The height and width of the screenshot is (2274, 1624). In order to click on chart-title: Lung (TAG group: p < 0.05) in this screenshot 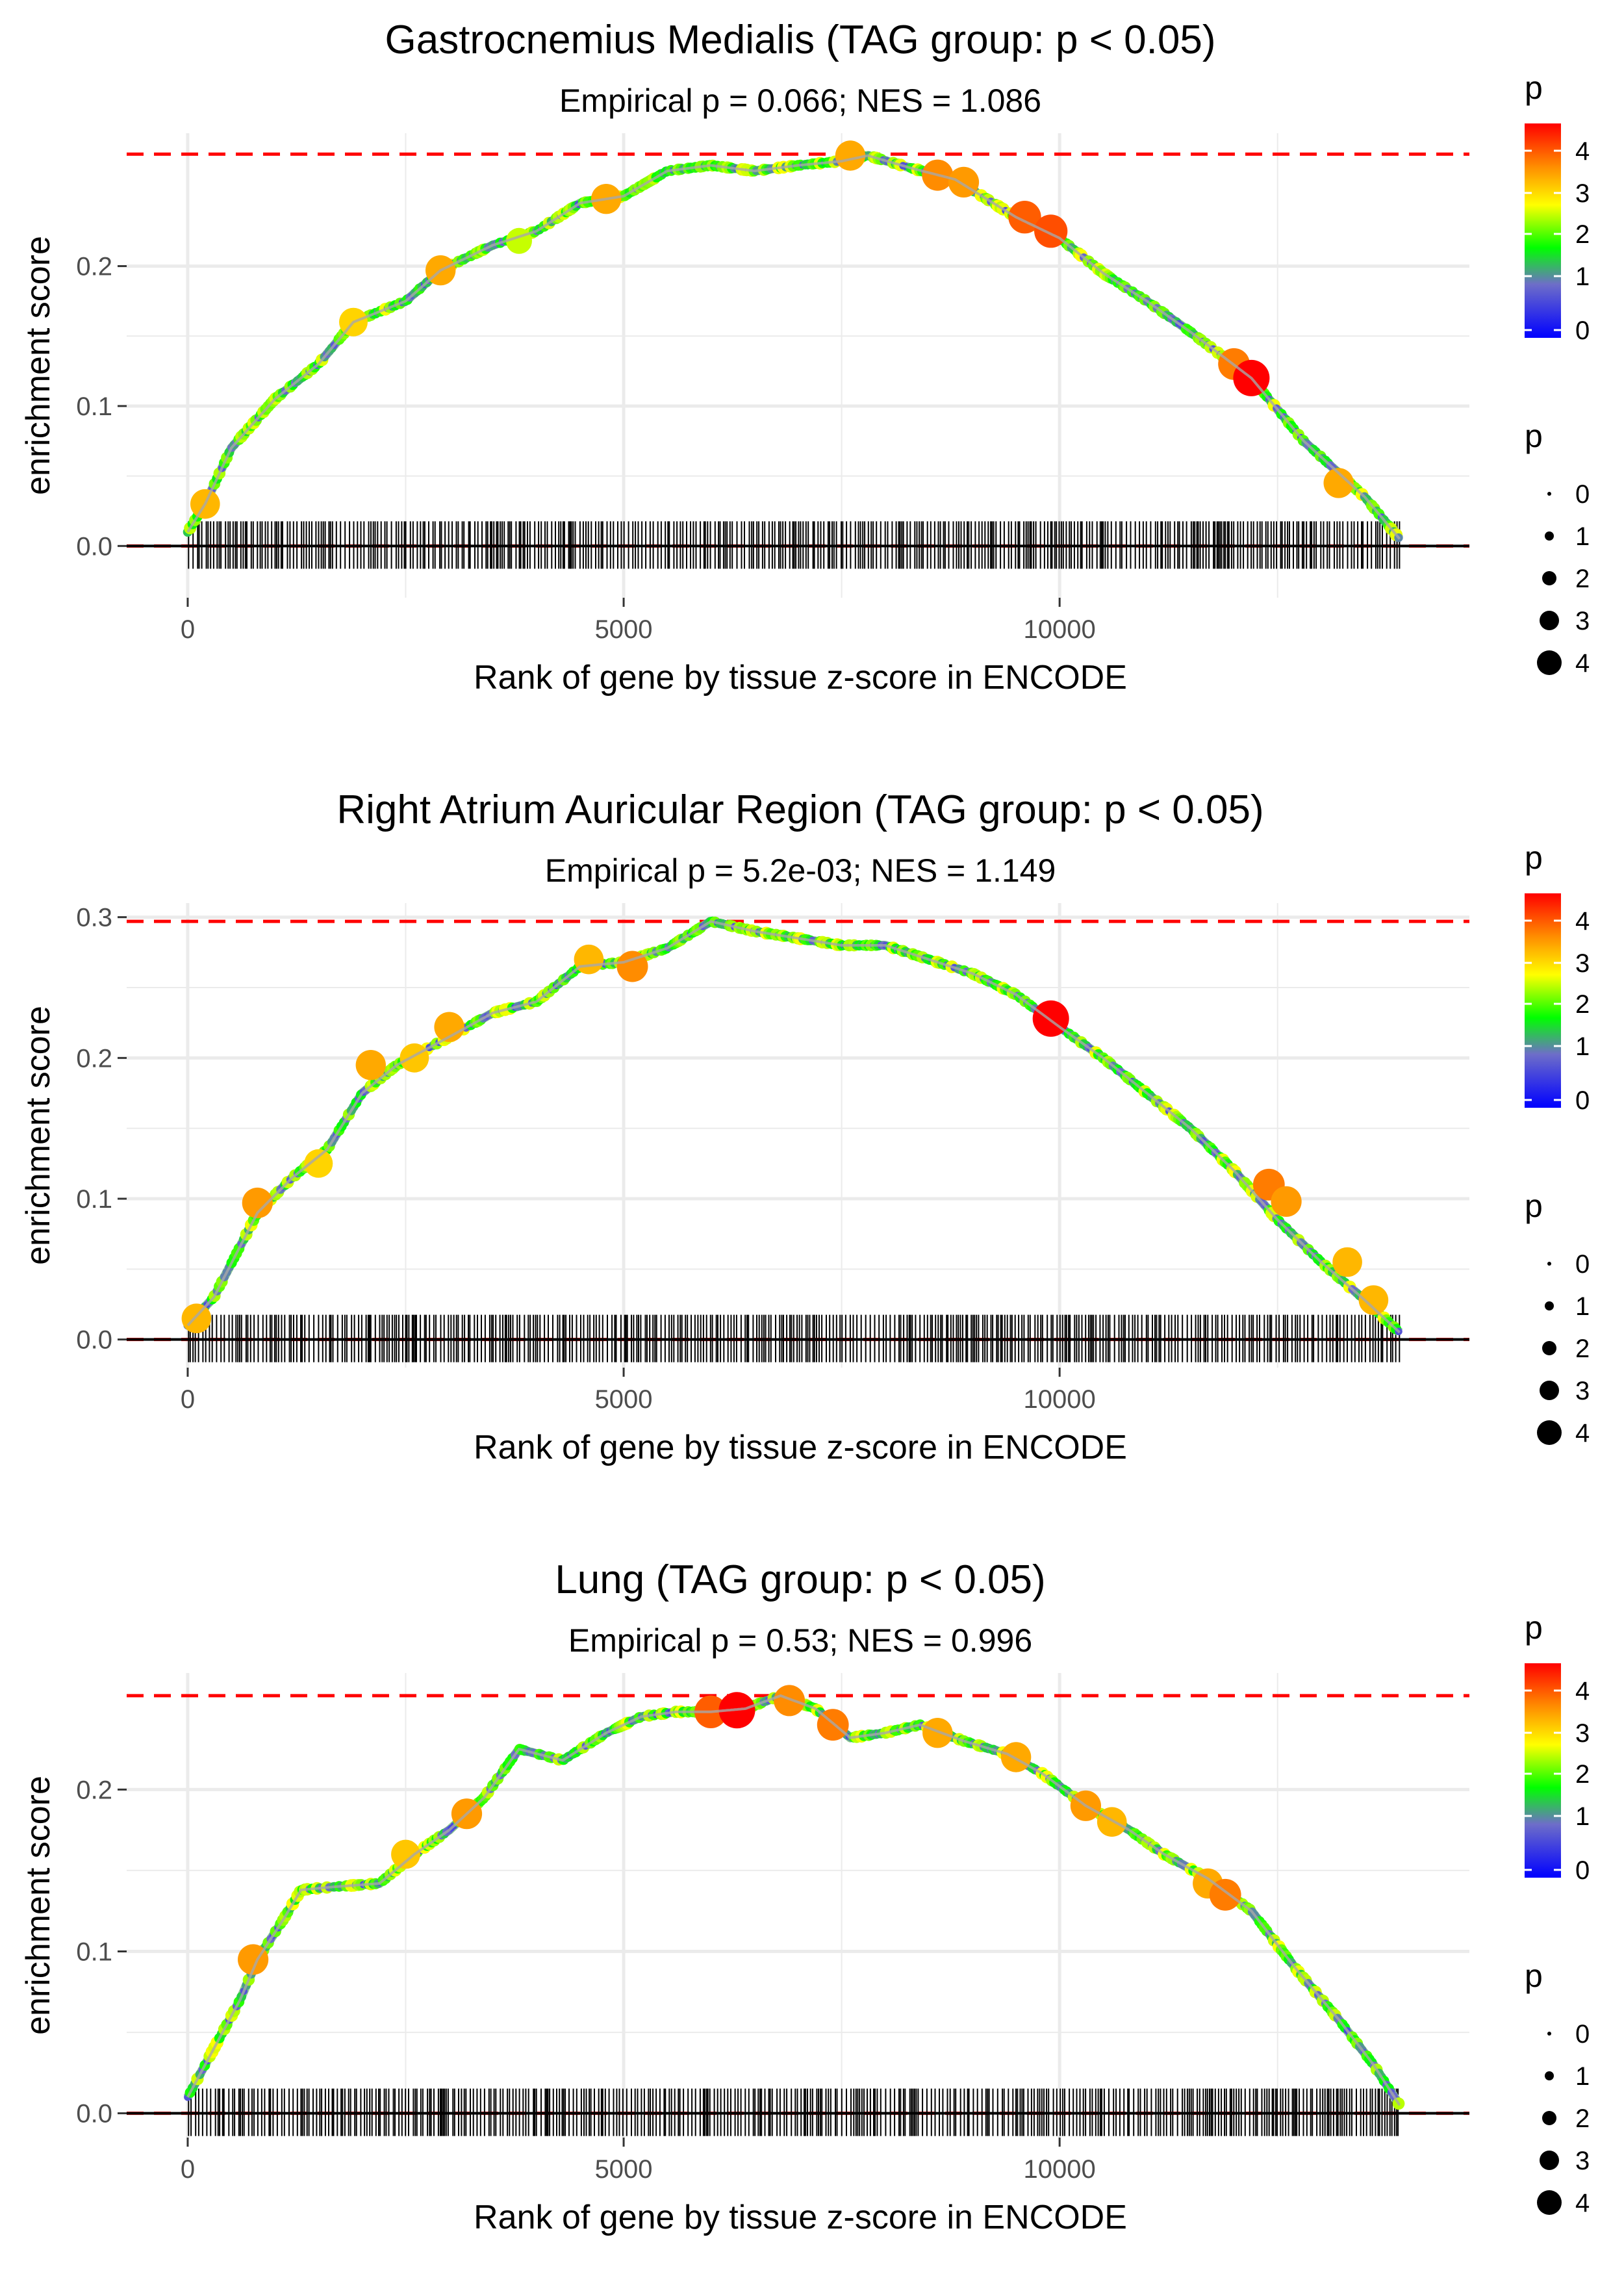, I will do `click(800, 1579)`.